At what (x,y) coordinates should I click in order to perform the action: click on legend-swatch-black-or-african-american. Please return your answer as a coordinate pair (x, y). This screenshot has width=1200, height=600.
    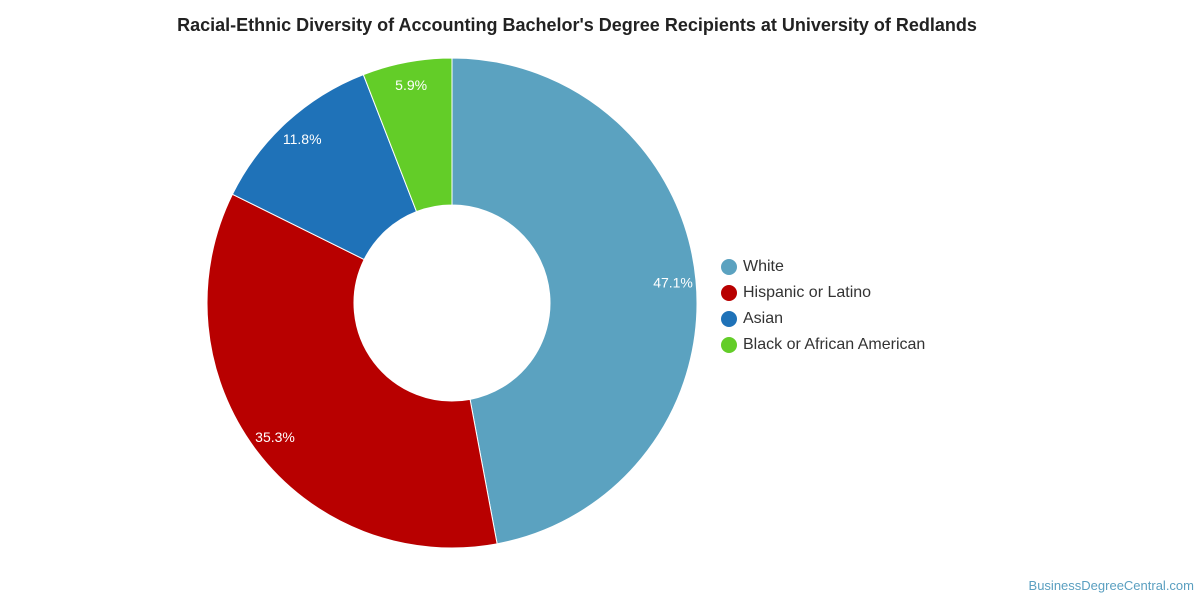
    Looking at the image, I should click on (729, 345).